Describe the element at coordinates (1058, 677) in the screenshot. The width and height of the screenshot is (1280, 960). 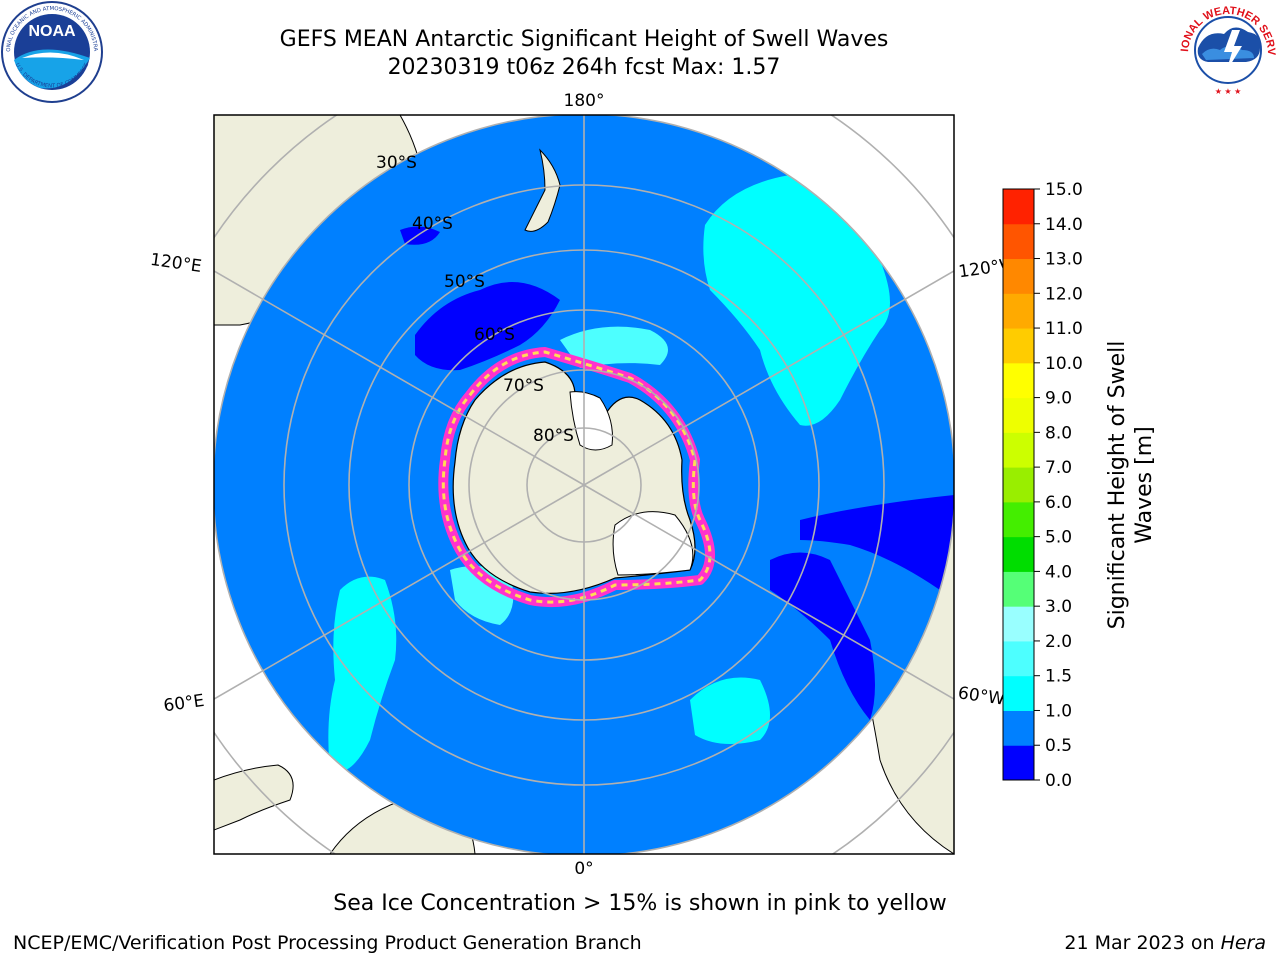
I see `colorbar-tick-label: 1.5` at that location.